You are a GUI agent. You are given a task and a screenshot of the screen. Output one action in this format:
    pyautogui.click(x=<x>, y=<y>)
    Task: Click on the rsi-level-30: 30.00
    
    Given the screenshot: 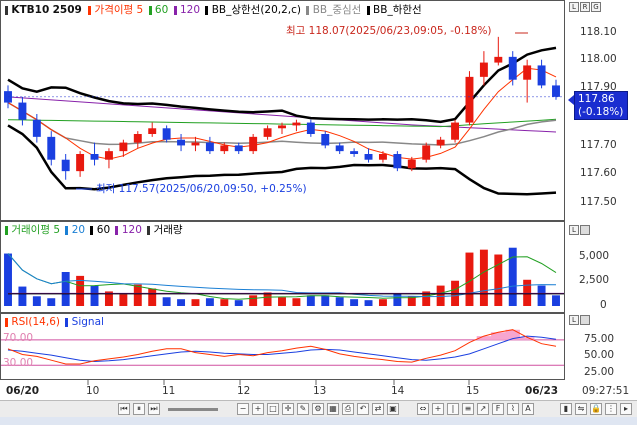 What is the action you would take?
    pyautogui.click(x=18, y=363)
    